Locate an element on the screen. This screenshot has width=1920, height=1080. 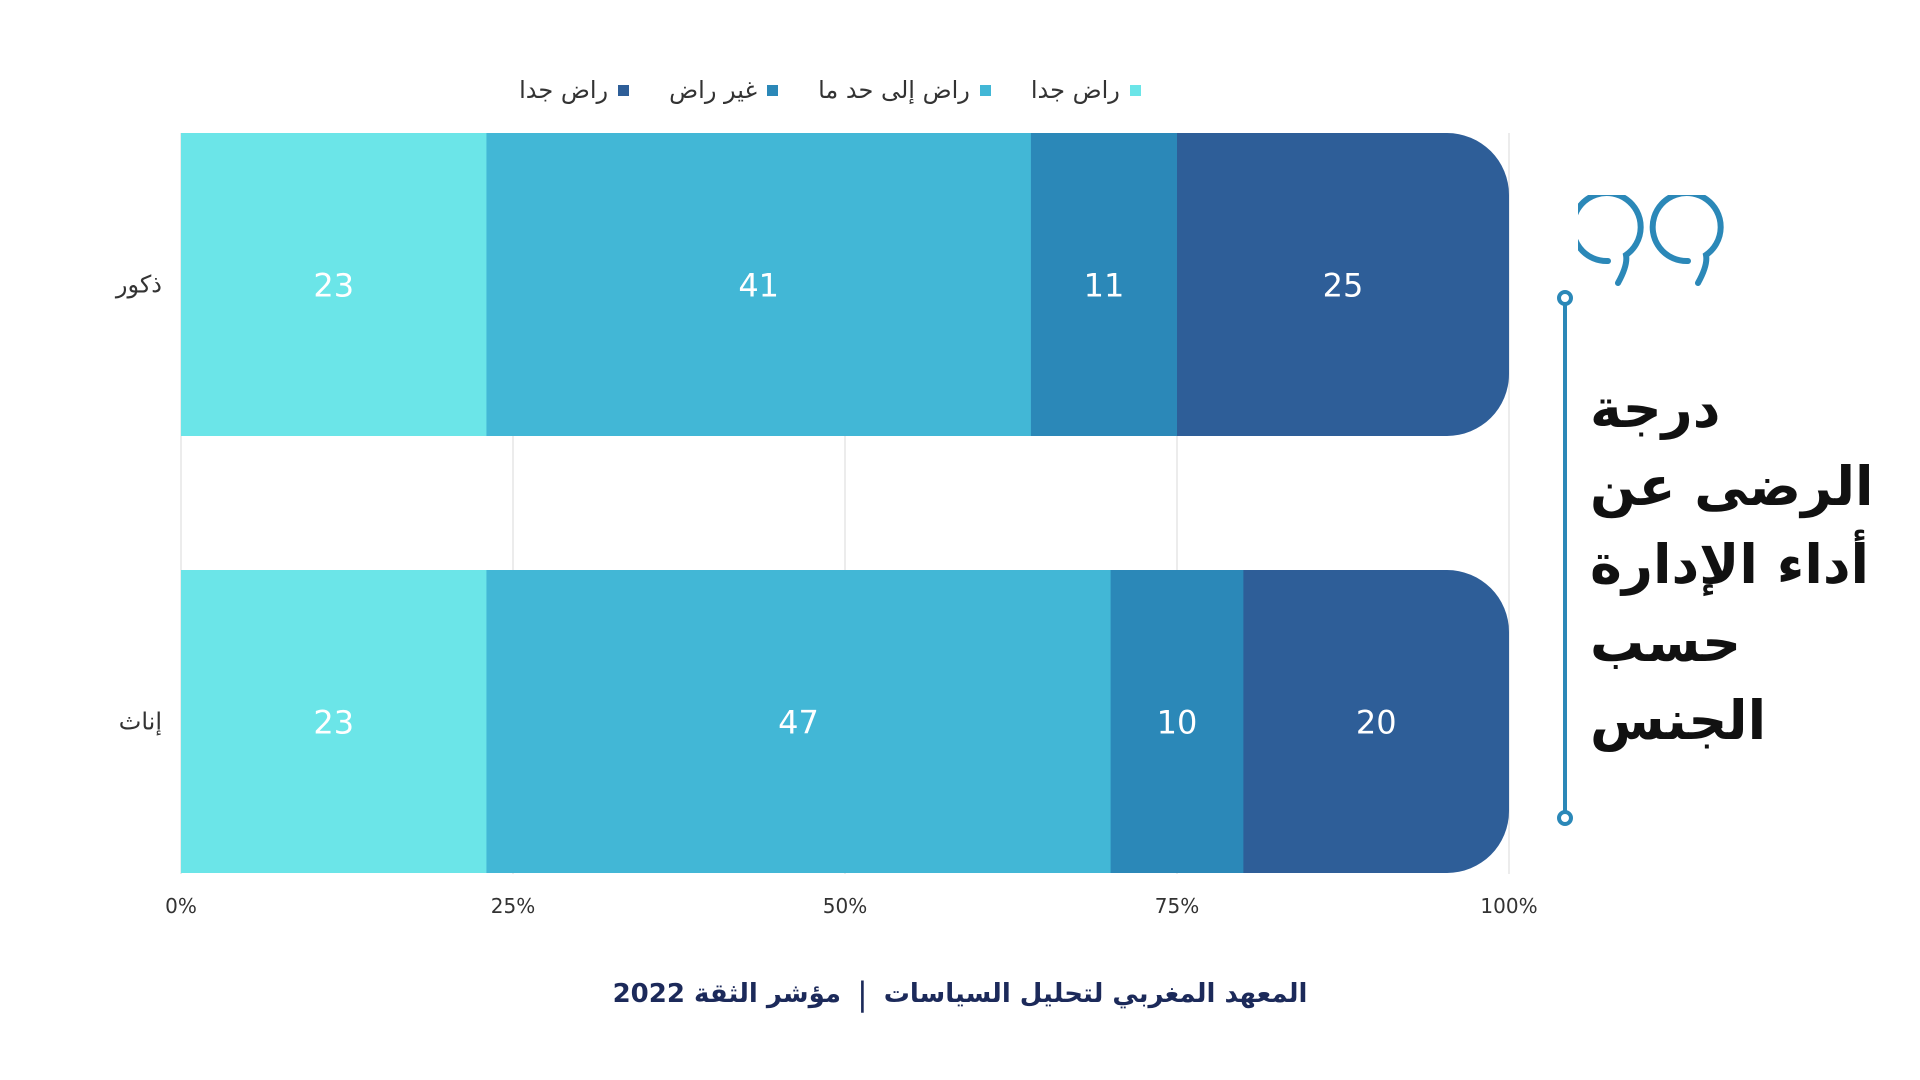
chart-legend: راض جدا غير راض راض إلى حد ما راض جدا is located at coordinates (830, 90).